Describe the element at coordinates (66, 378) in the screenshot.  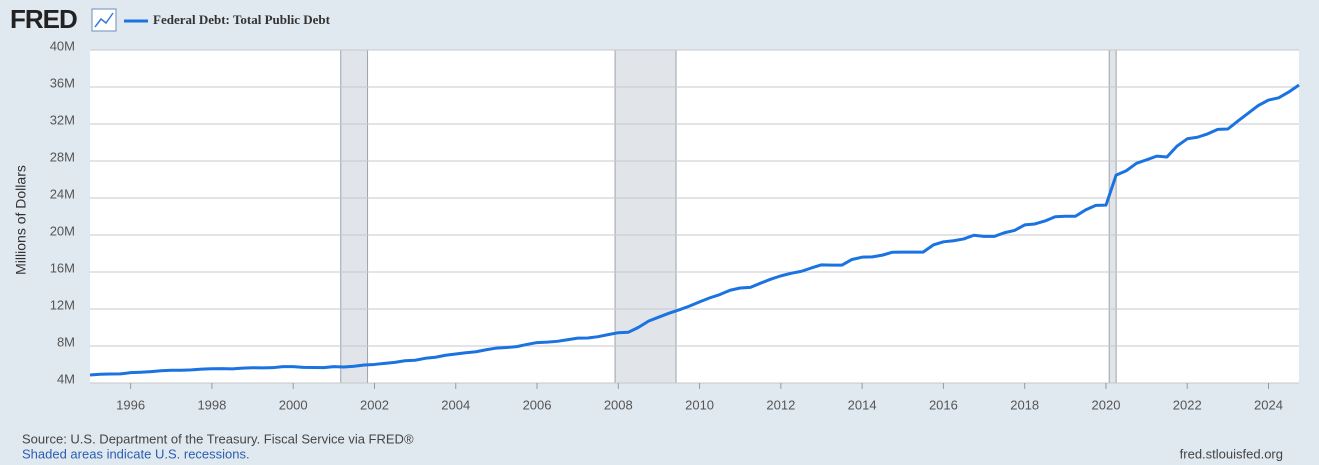
I see `y-tick-label: 4M` at that location.